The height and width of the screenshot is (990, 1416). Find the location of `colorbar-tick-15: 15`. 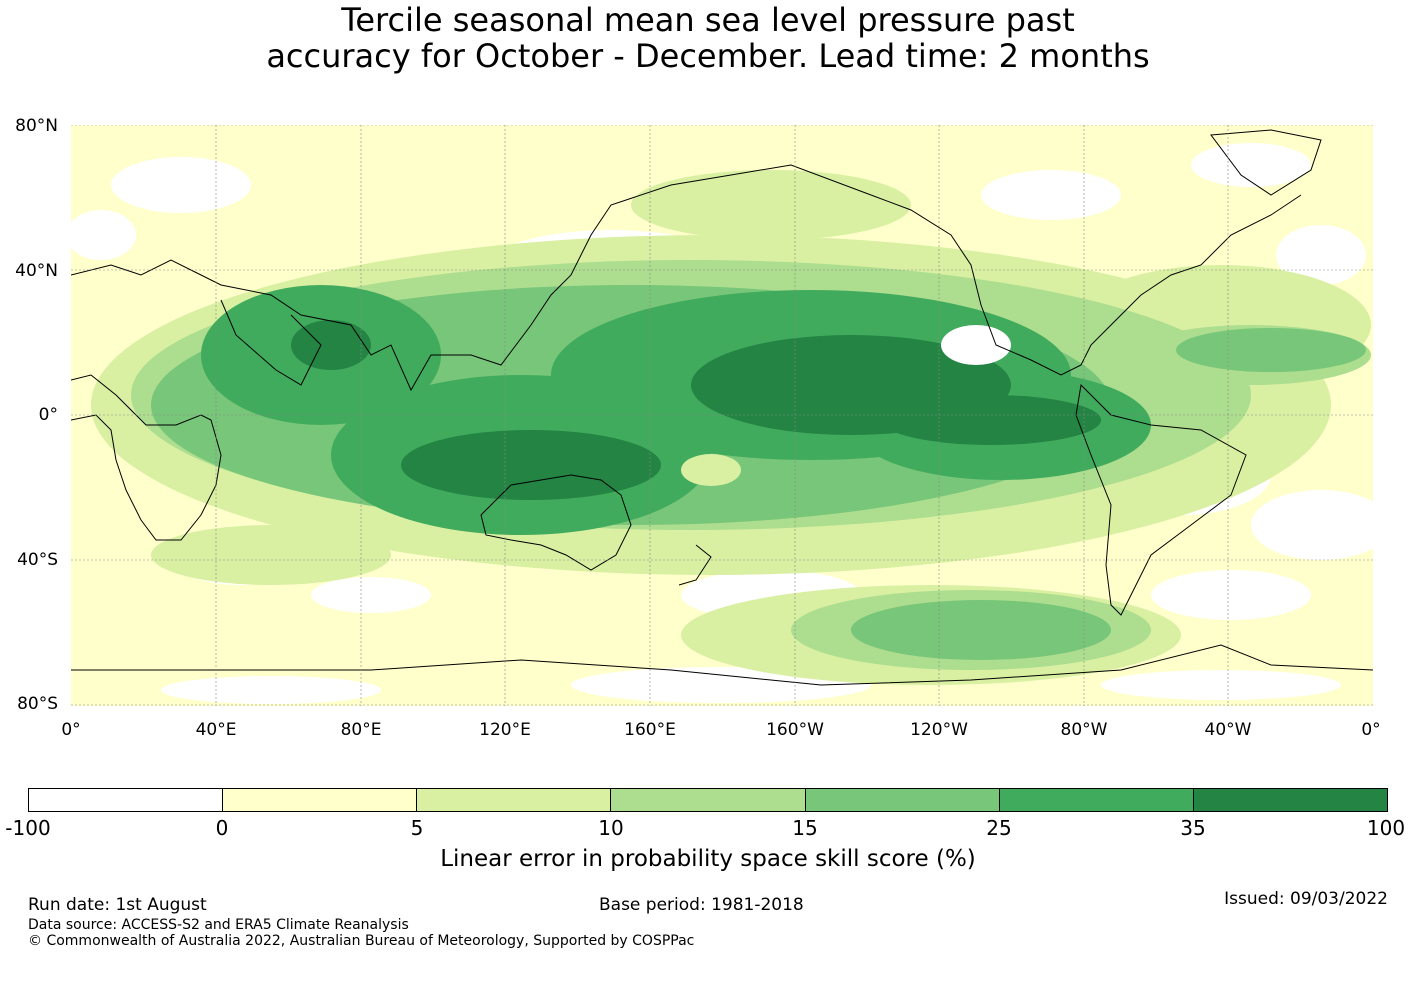

colorbar-tick-15: 15 is located at coordinates (805, 828).